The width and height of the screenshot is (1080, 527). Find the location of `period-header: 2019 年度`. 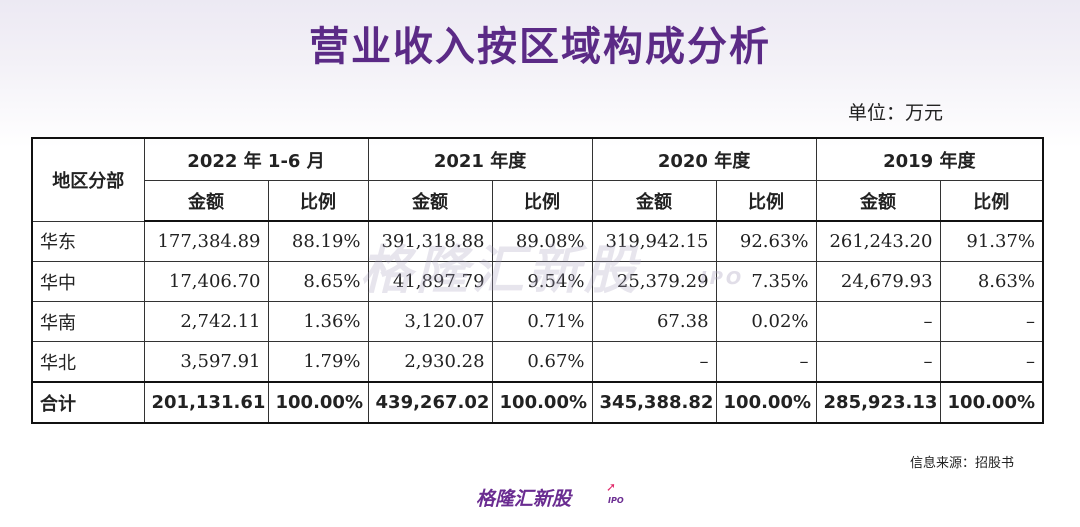

period-header: 2019 年度 is located at coordinates (929, 159).